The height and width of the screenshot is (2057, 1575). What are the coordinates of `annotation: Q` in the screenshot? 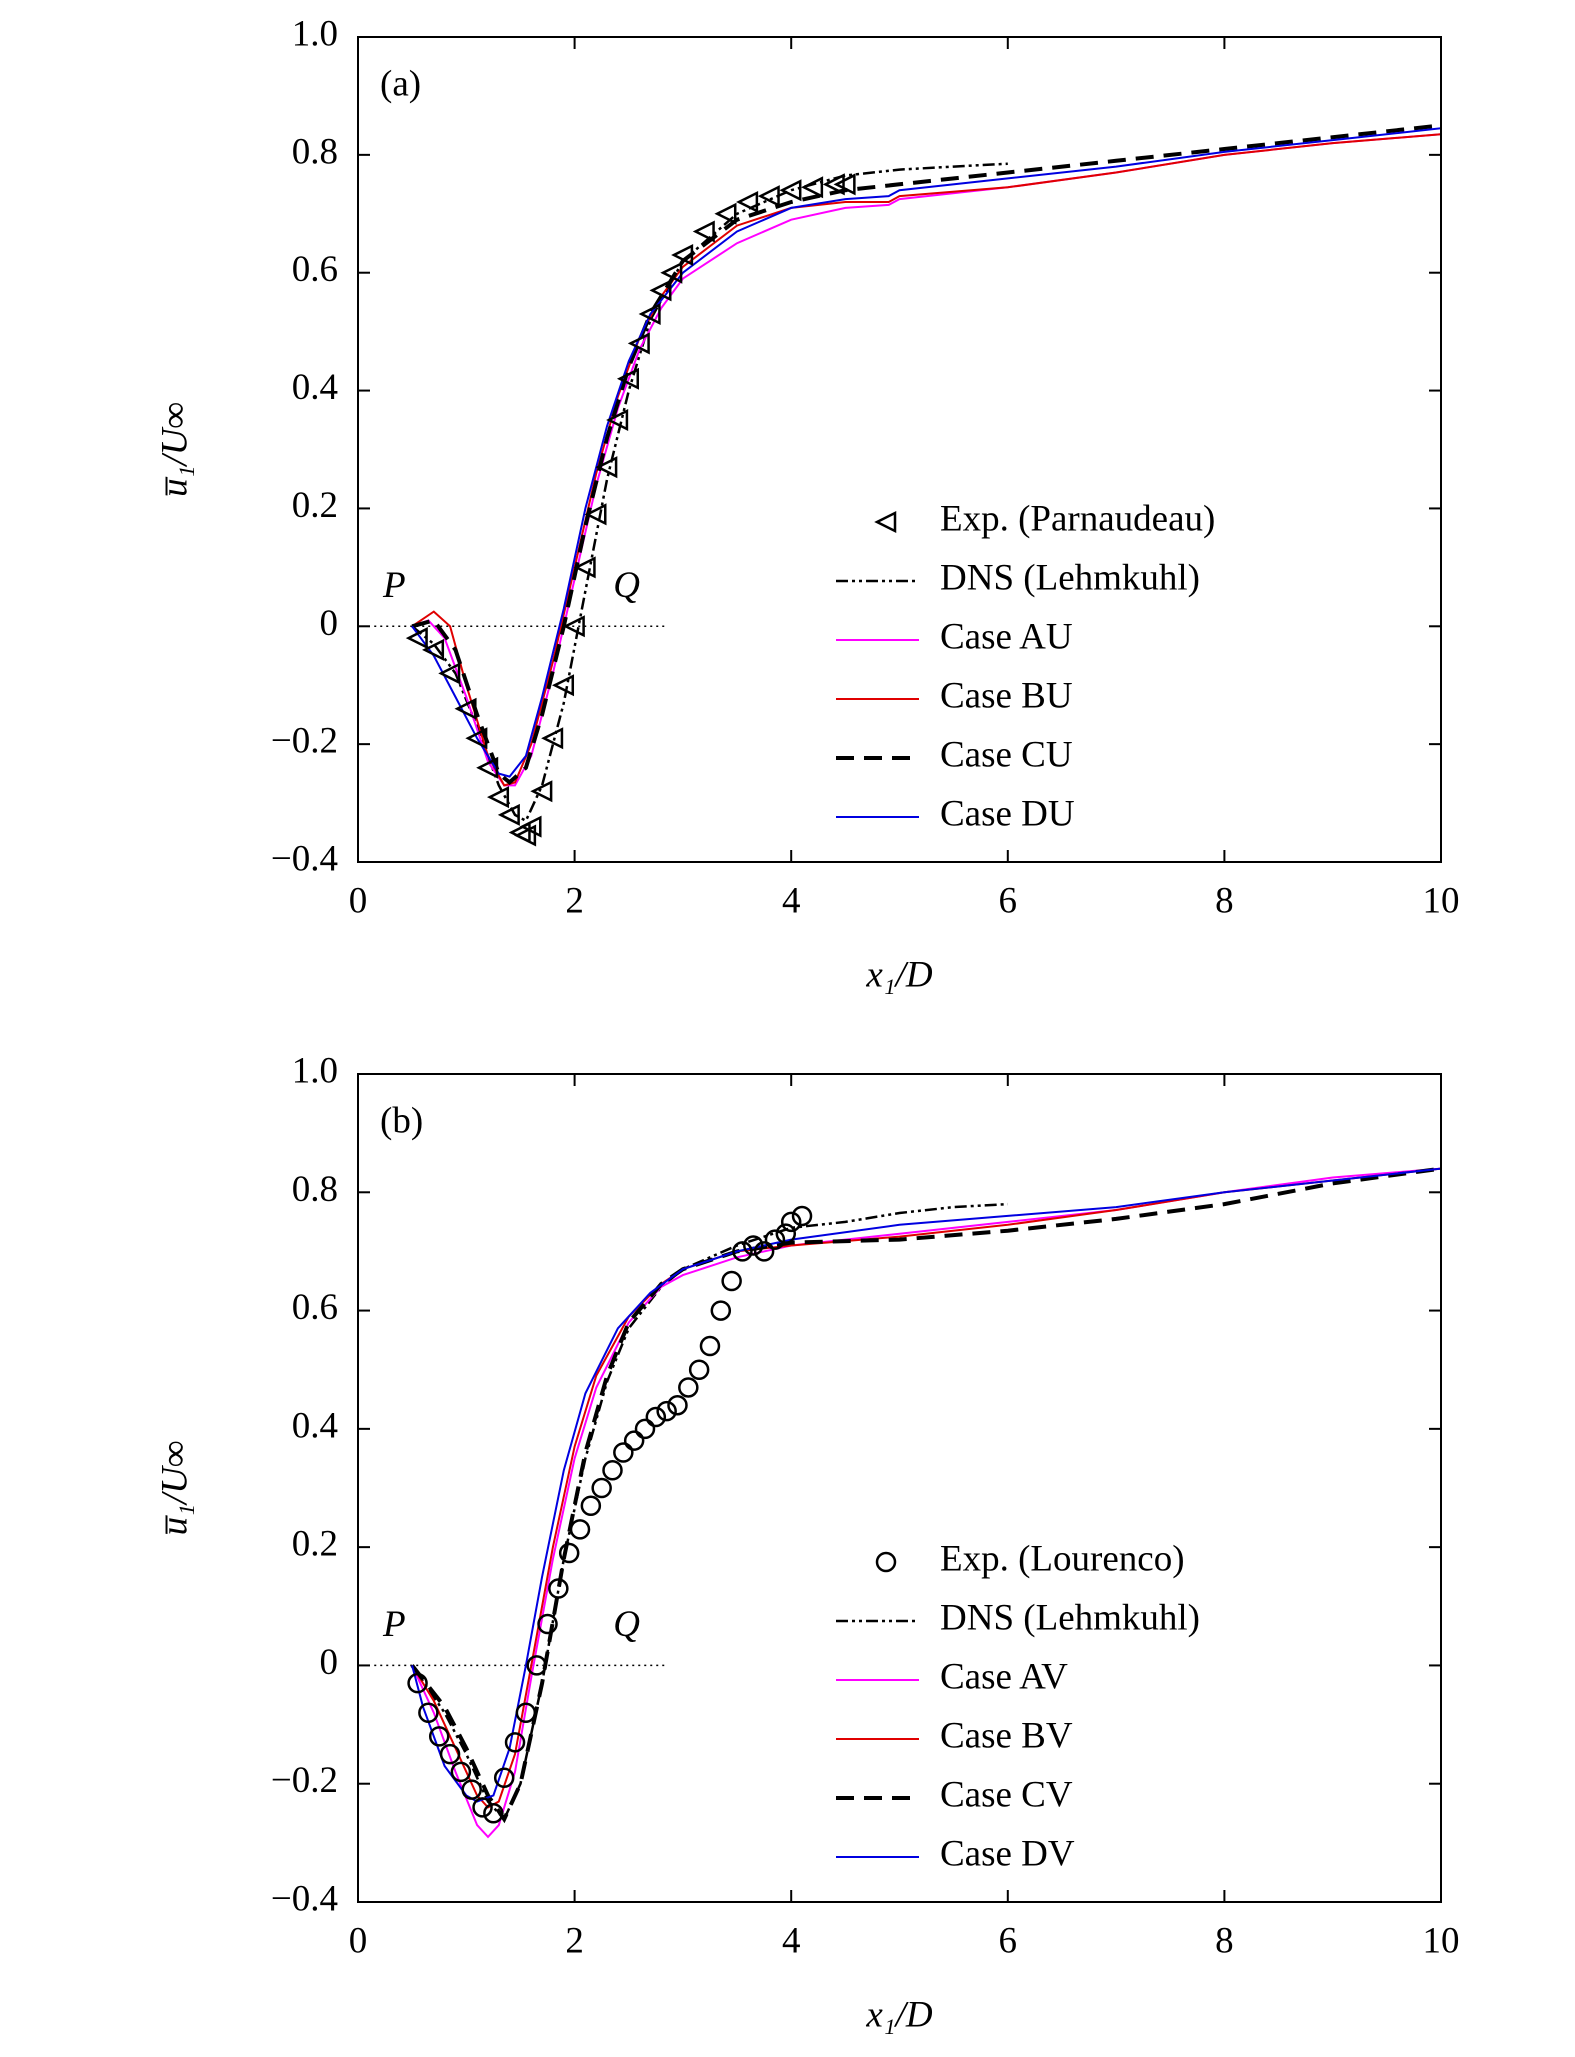 It's located at (626, 585).